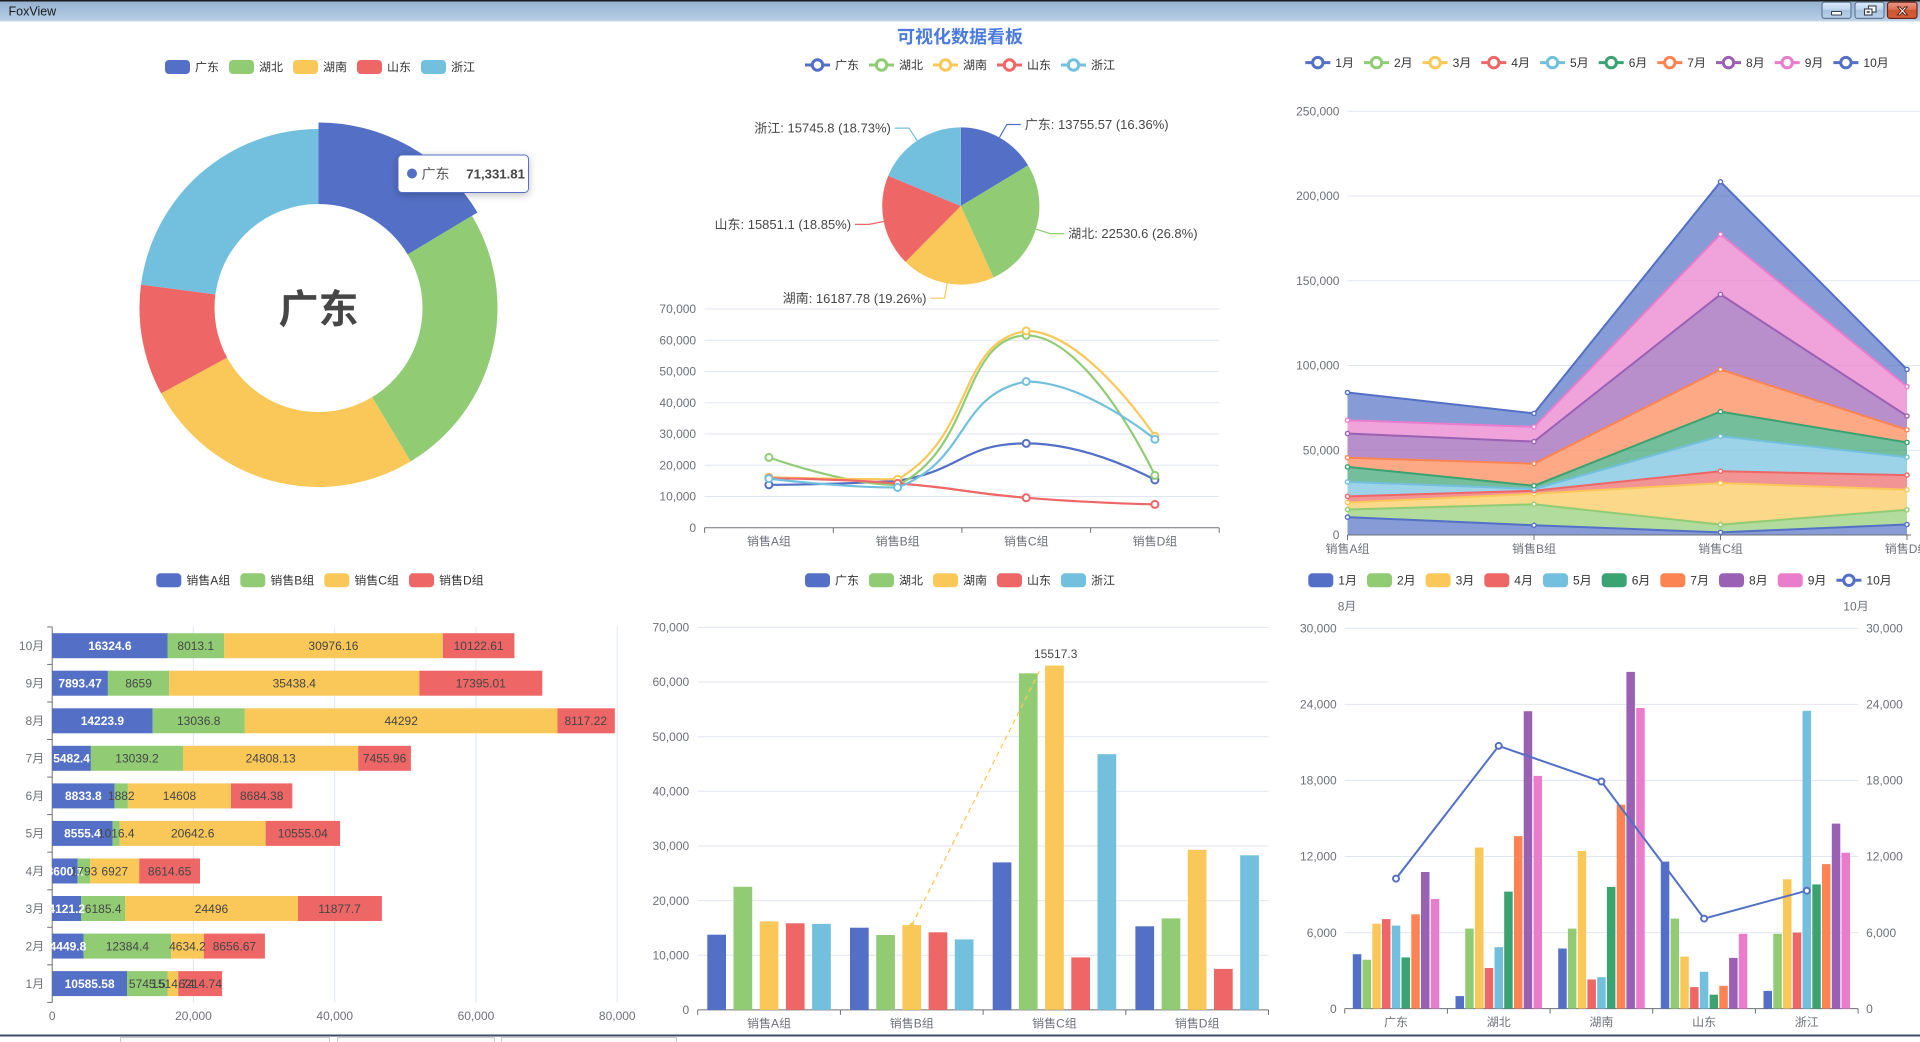 The width and height of the screenshot is (1920, 1042). I want to click on svg-text: 8659, so click(138, 684).